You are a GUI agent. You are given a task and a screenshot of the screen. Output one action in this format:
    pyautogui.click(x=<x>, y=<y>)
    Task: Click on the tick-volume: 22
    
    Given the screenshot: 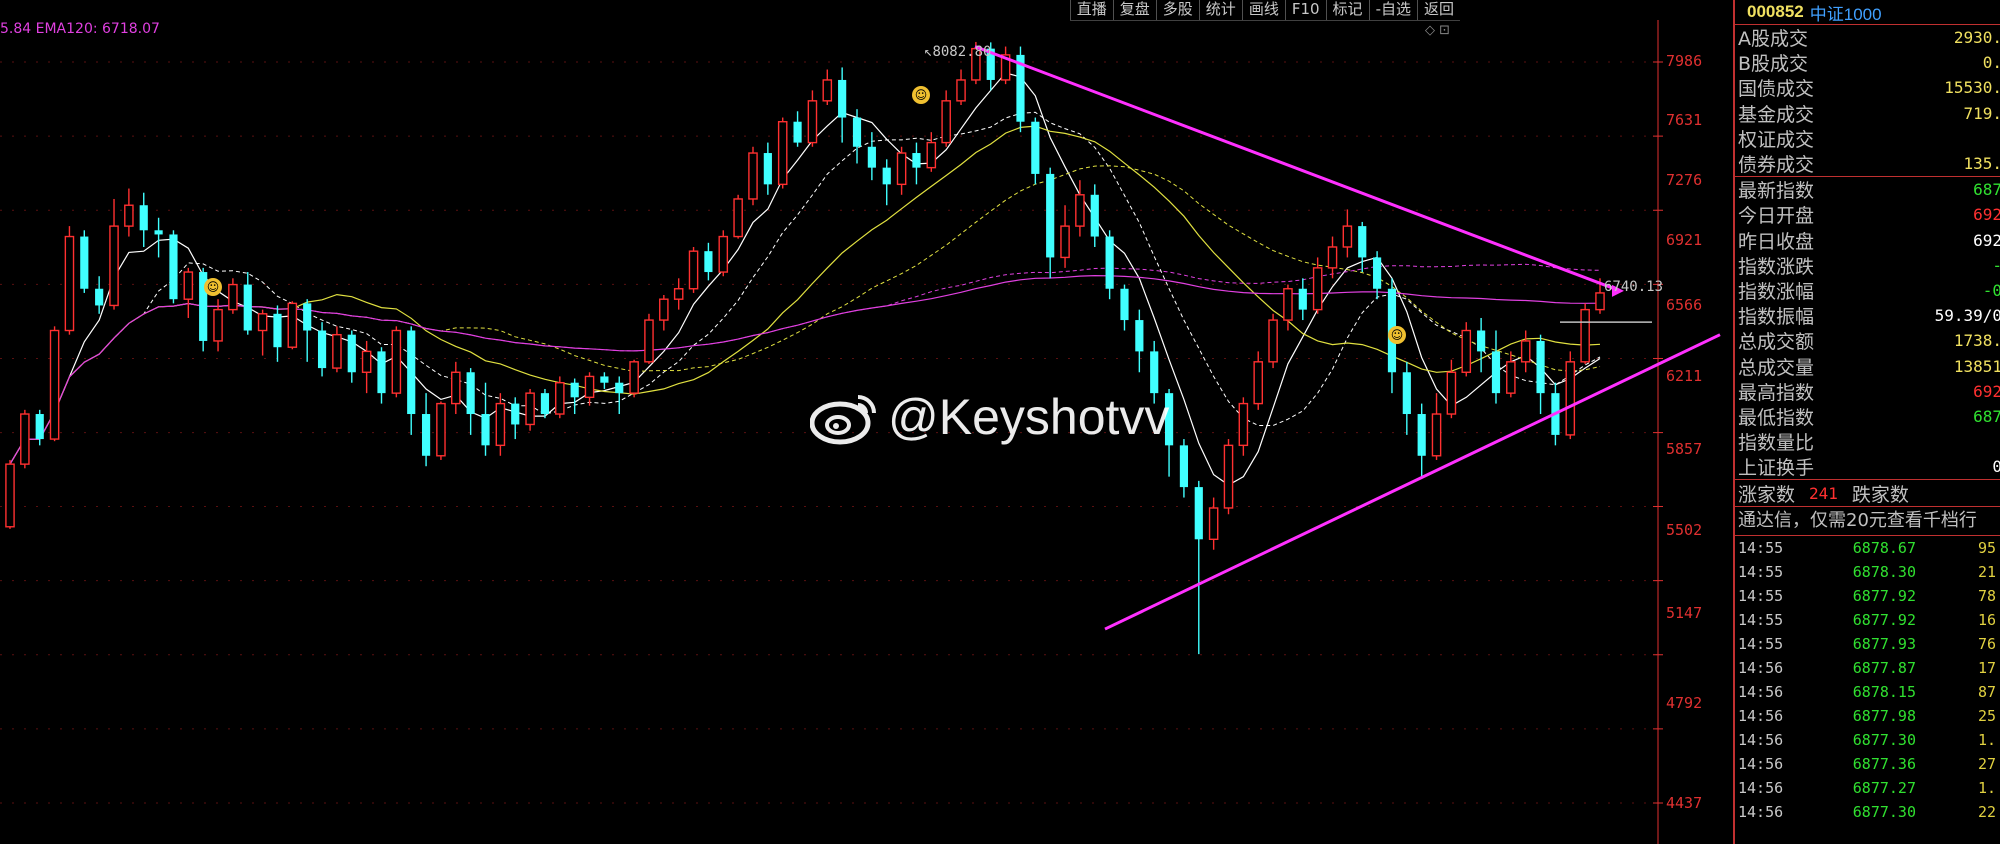 What is the action you would take?
    pyautogui.click(x=1986, y=812)
    